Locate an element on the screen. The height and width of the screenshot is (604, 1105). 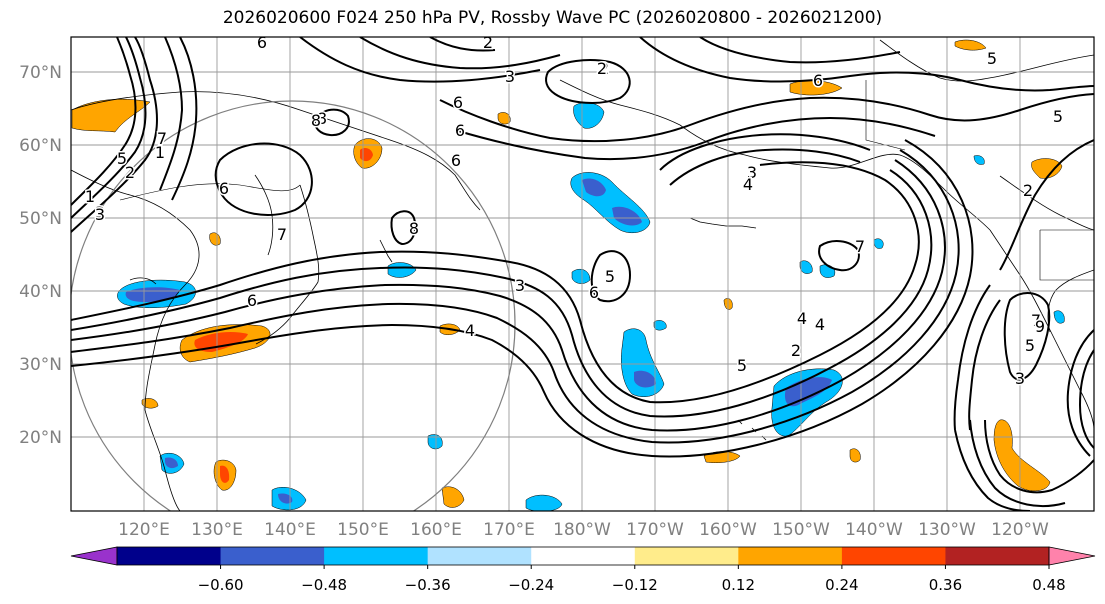
colorbar-tick-label: 0.36 is located at coordinates (945, 585).